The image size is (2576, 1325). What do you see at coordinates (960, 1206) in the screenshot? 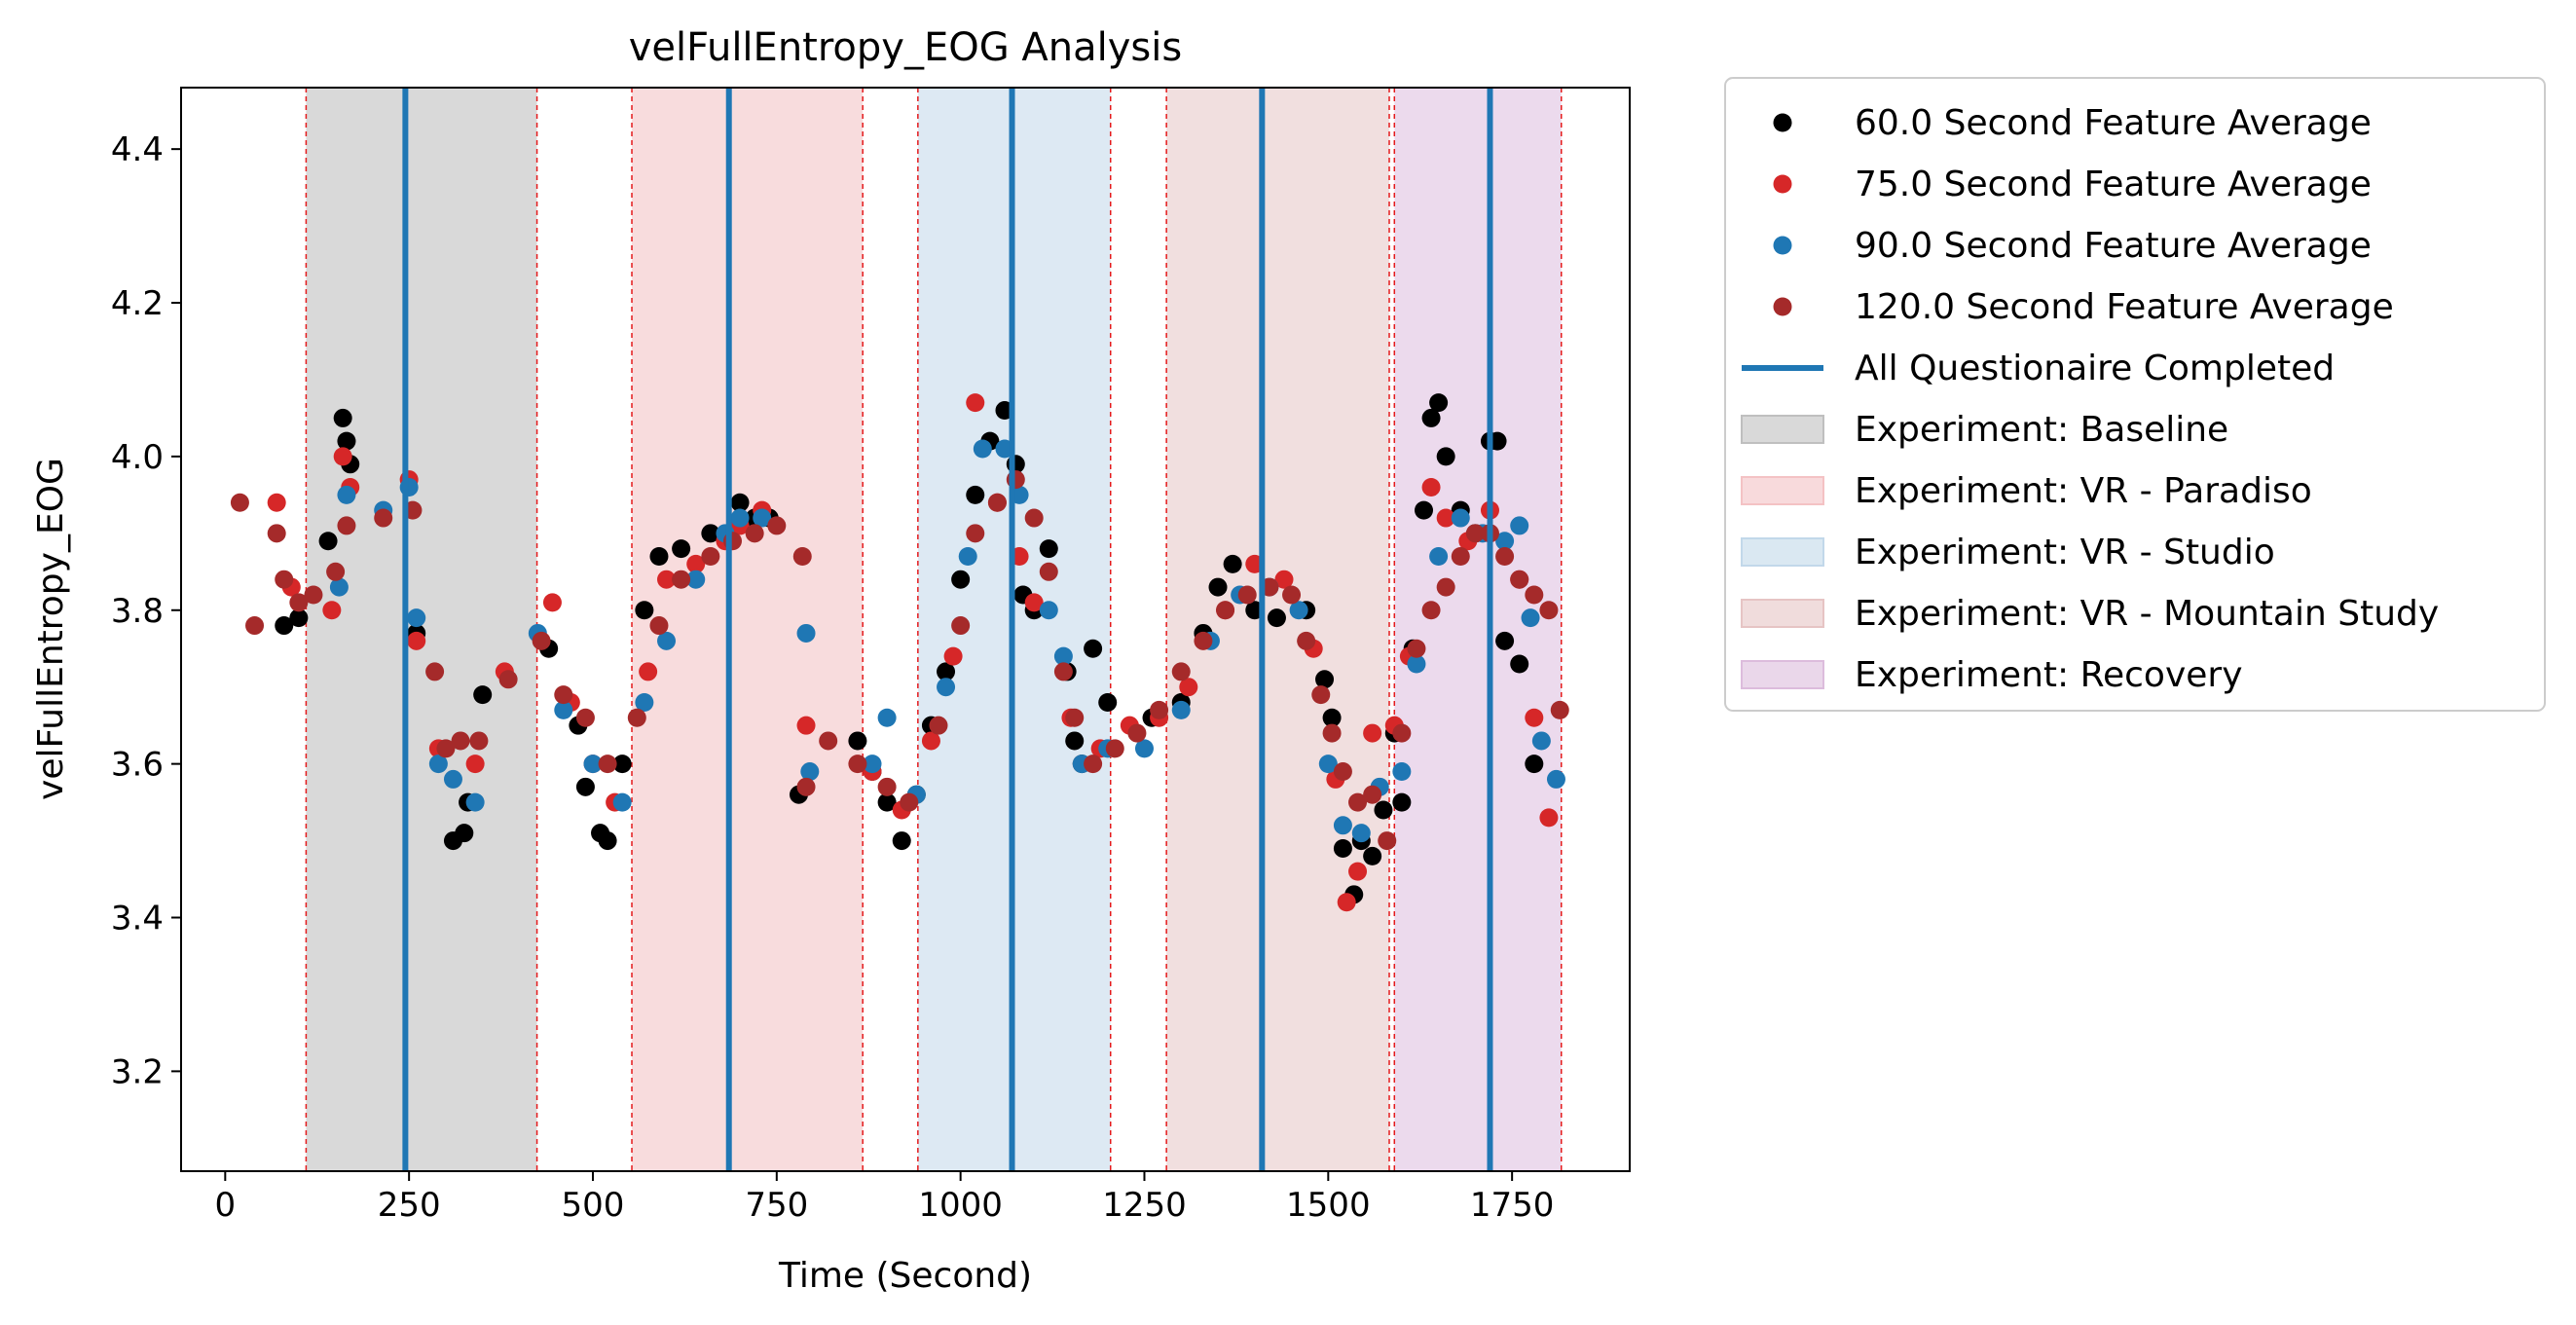
I see `x-tick-label-4: 1000` at bounding box center [960, 1206].